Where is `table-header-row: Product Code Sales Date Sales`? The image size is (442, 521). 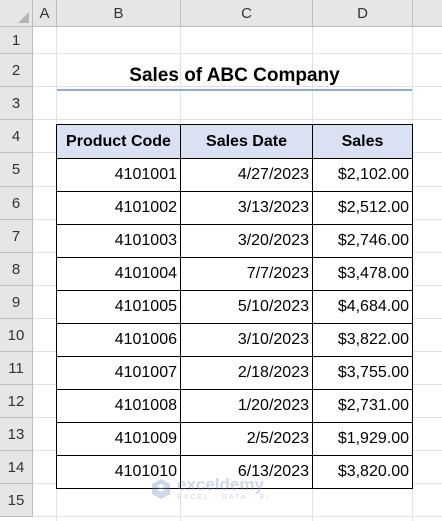 table-header-row: Product Code Sales Date Sales is located at coordinates (234, 141).